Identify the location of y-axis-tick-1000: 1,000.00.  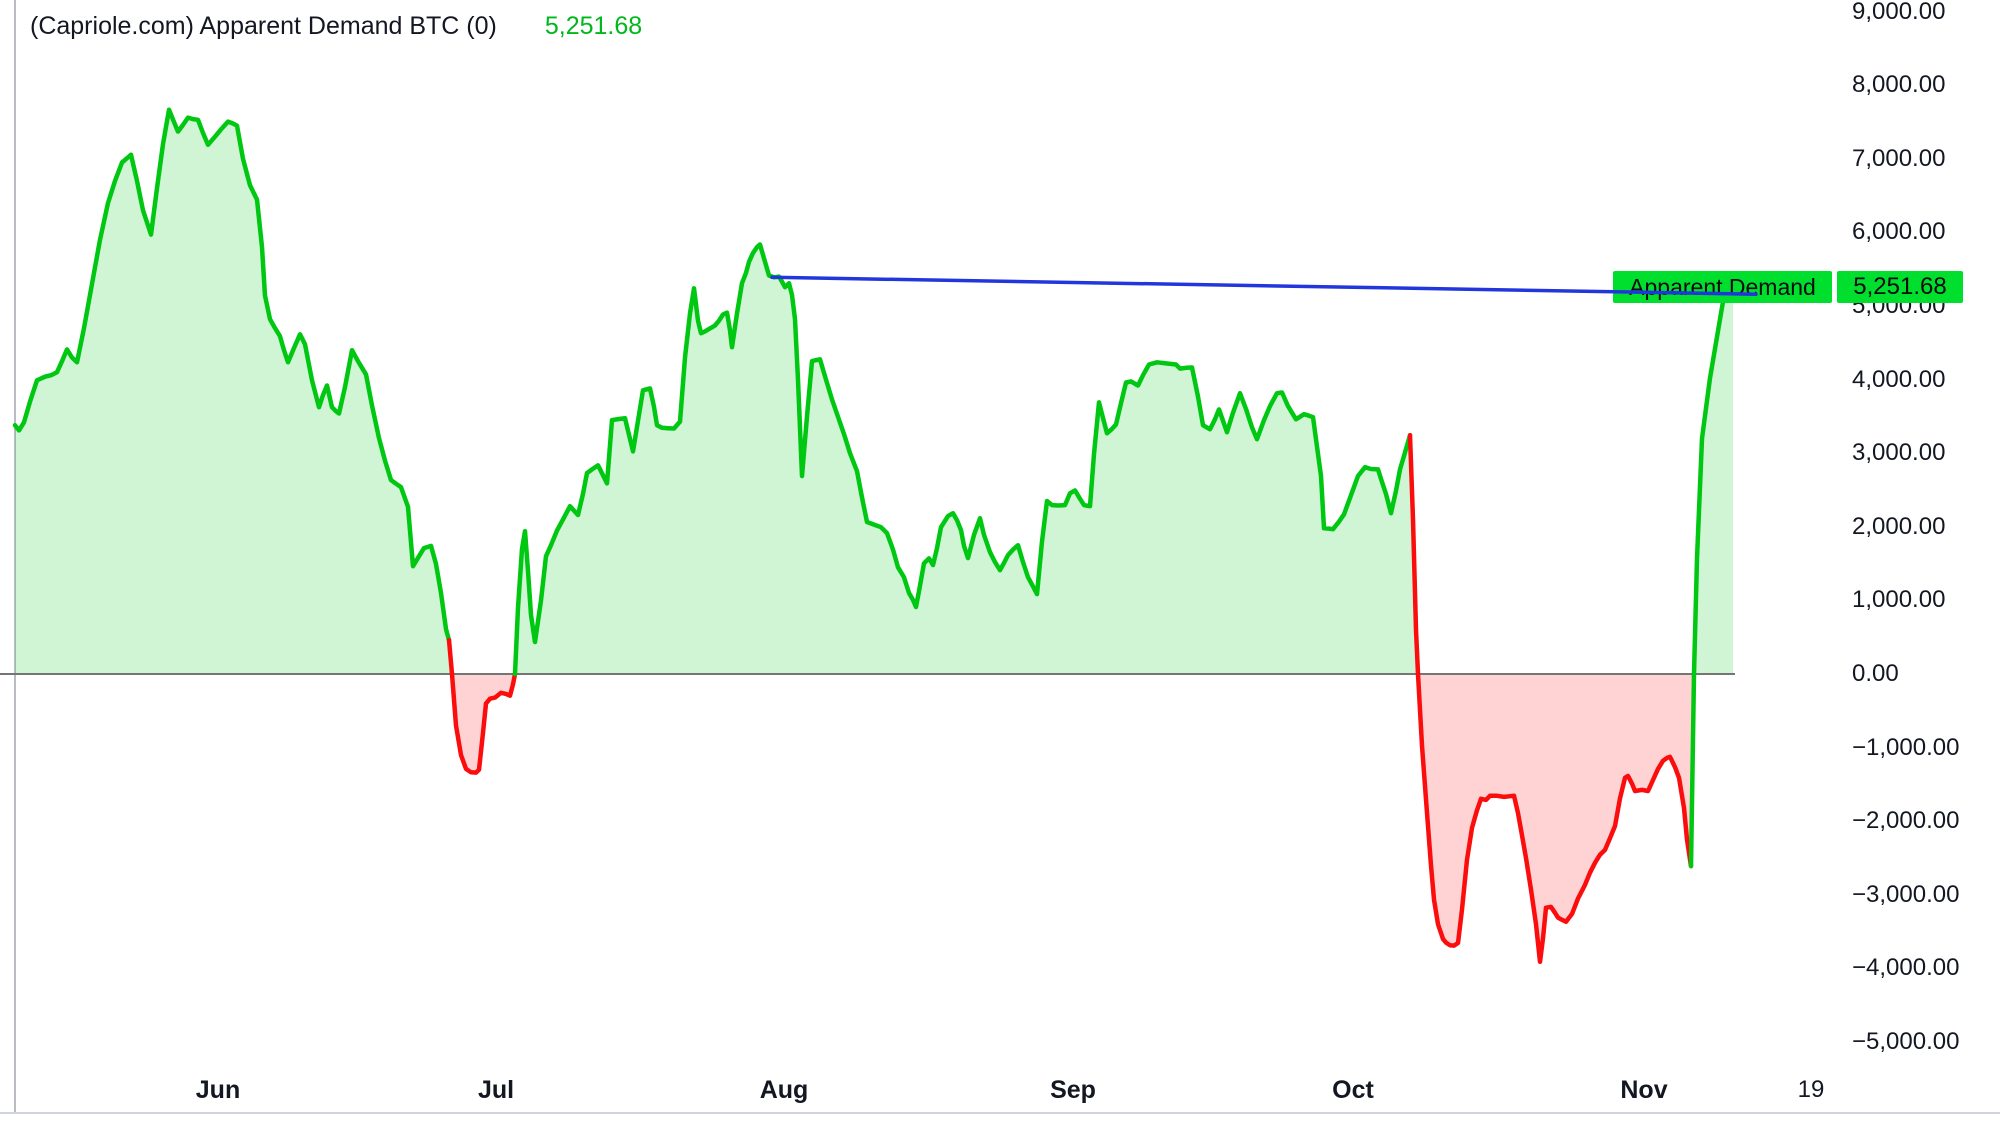
(1899, 599).